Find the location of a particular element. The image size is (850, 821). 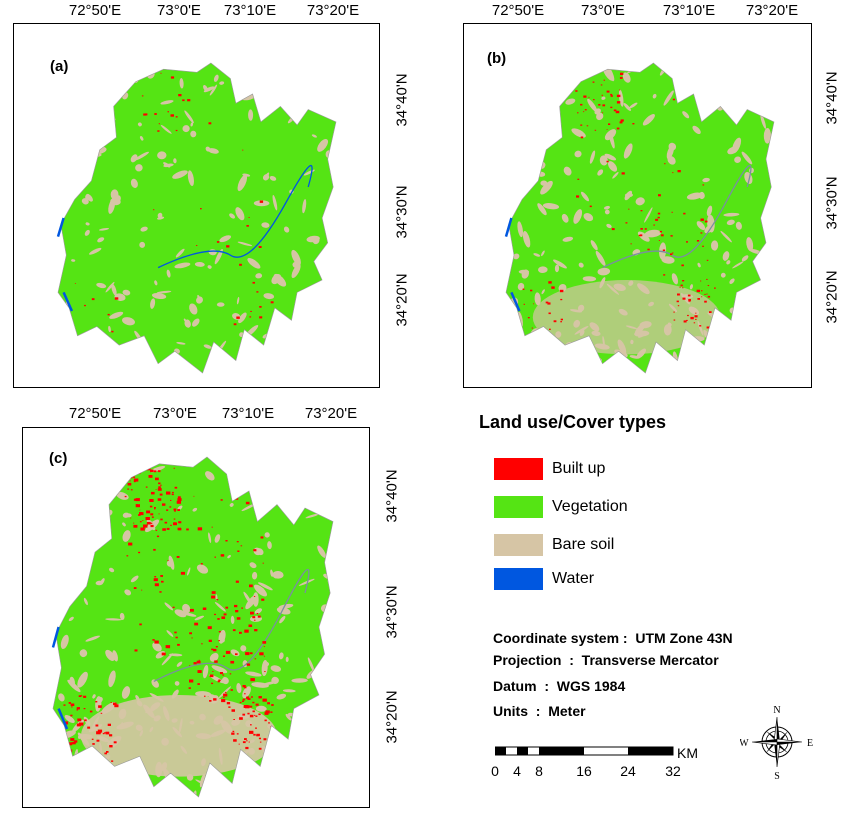

scale-label: 24 is located at coordinates (628, 771).